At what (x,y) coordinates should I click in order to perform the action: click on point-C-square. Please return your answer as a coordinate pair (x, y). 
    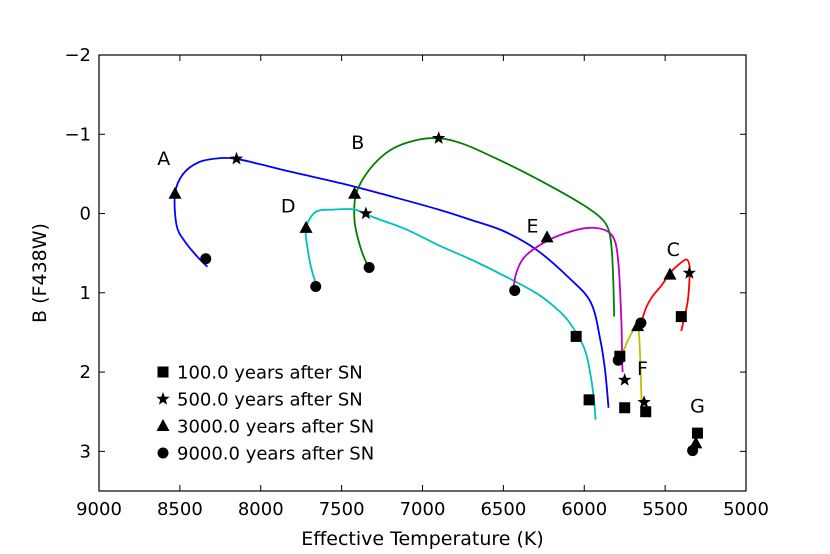
    Looking at the image, I should click on (681, 317).